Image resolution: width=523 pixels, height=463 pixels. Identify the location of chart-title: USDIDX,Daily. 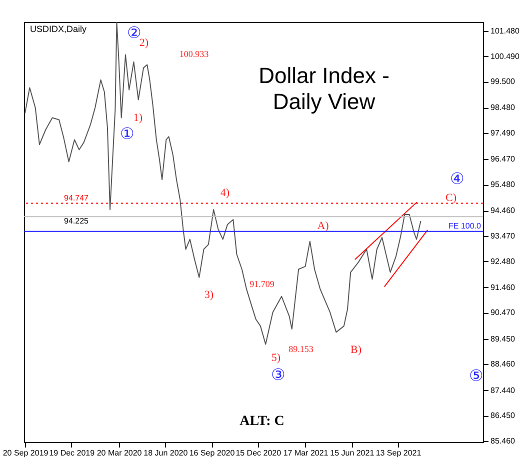
(59, 29).